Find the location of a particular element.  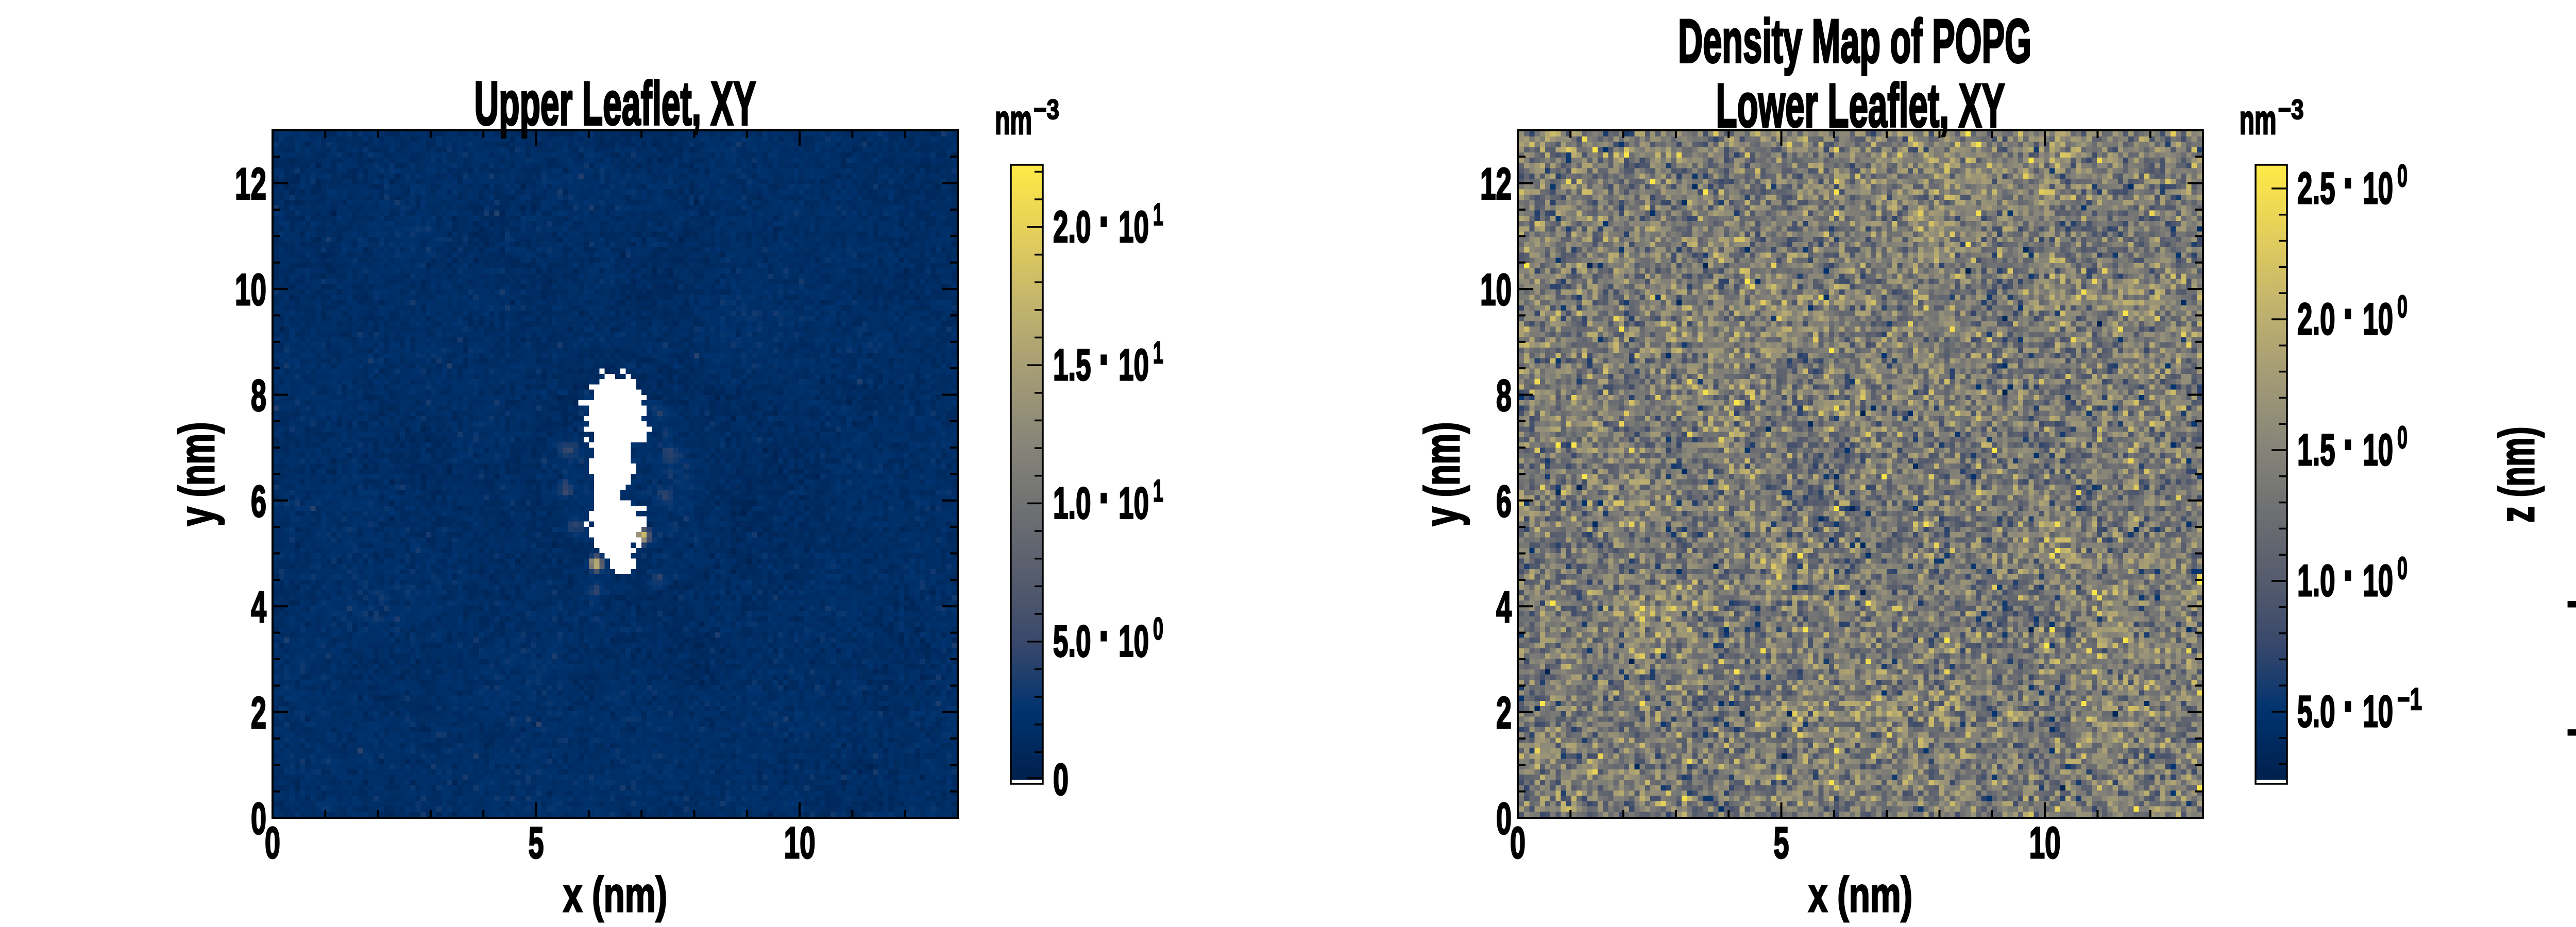

svg-text: 2.5 · 10 is located at coordinates (2345, 183).